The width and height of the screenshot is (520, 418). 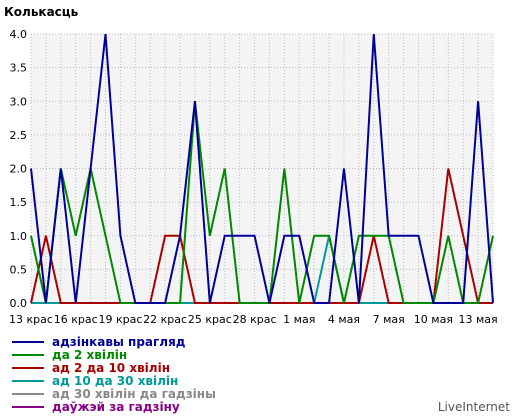 I want to click on y-tick-label: 2.0, so click(x=19, y=169).